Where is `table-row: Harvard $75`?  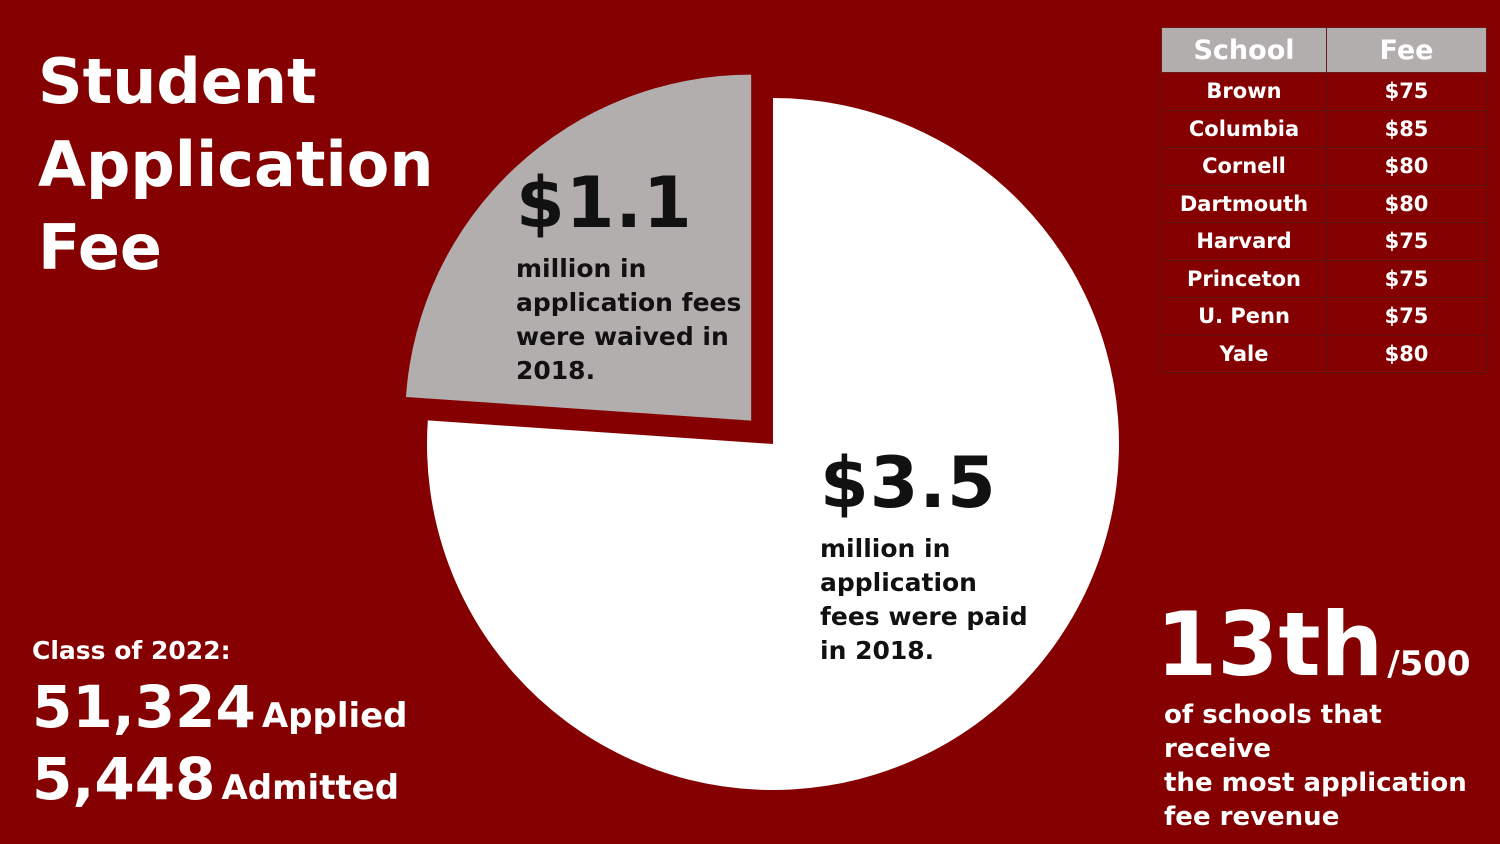 table-row: Harvard $75 is located at coordinates (1324, 241).